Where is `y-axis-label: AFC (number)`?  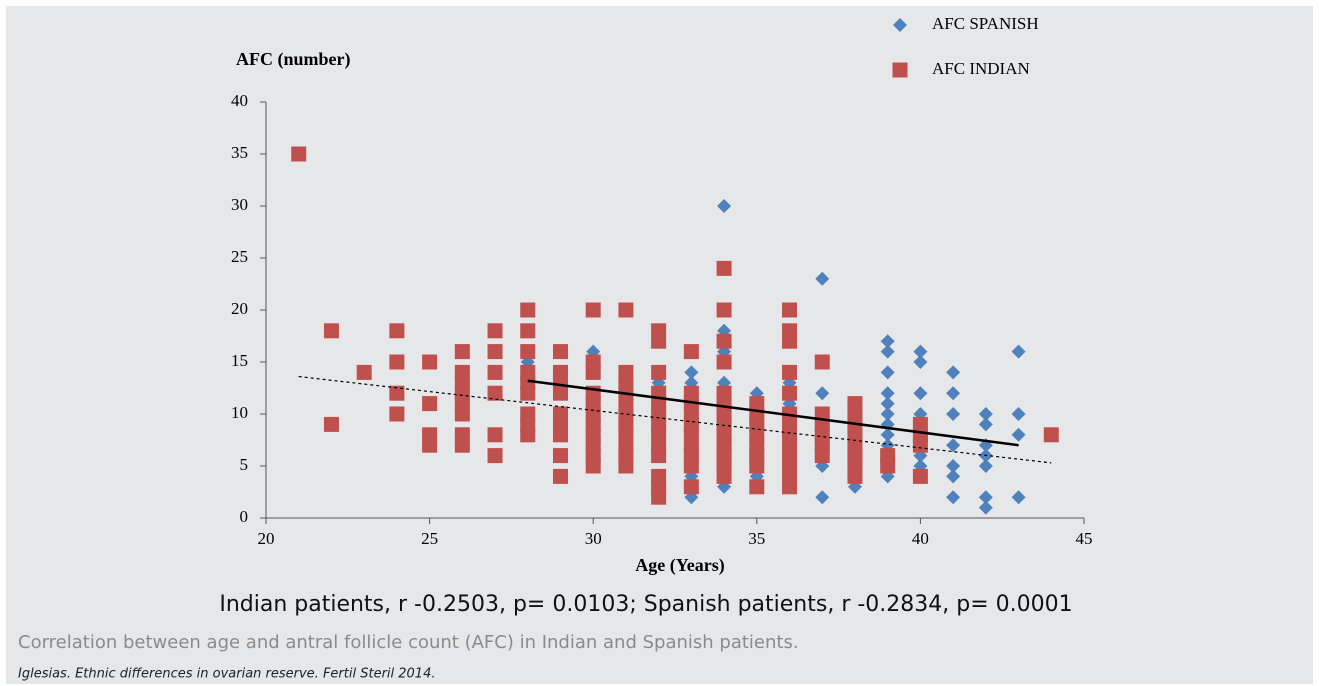 y-axis-label: AFC (number) is located at coordinates (293, 59).